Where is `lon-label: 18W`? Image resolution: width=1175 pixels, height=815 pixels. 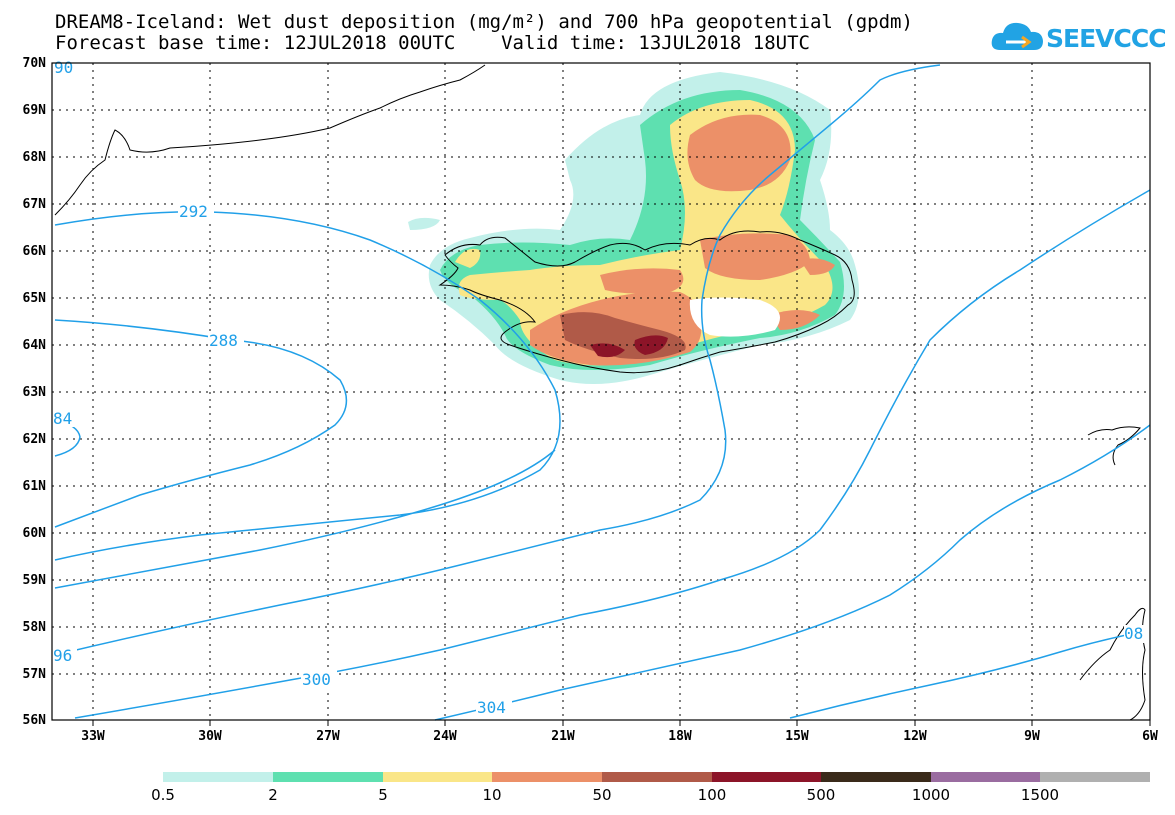
lon-label: 18W is located at coordinates (680, 736).